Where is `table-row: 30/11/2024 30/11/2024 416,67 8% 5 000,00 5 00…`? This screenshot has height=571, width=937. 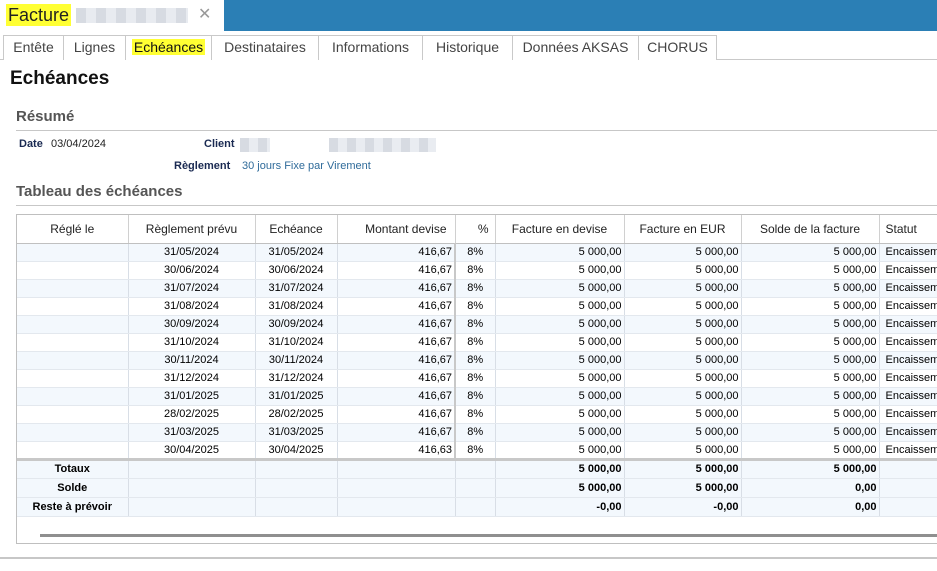
table-row: 30/11/2024 30/11/2024 416,67 8% 5 000,00 5 00… is located at coordinates (477, 360).